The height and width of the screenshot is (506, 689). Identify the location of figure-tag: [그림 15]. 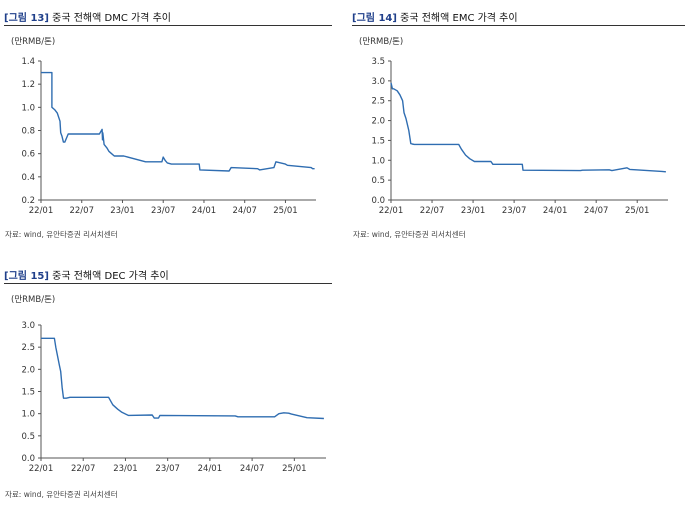
(26, 276).